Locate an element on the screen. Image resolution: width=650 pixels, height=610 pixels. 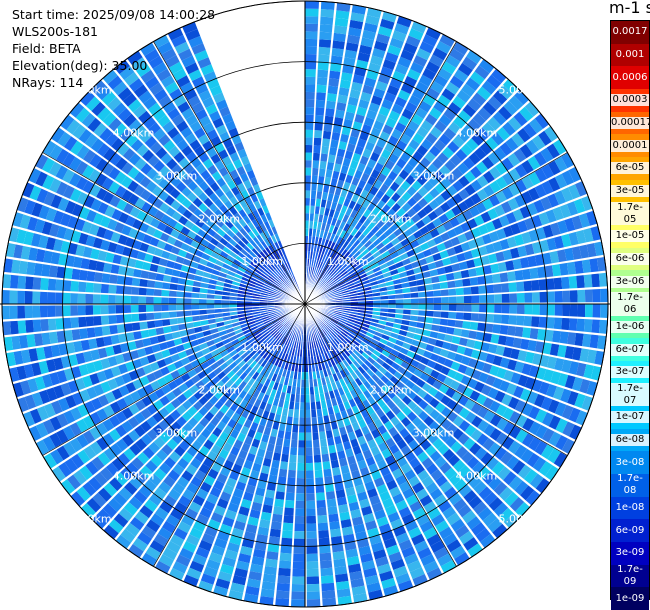
colorbar-cell: 1.7e-08 is located at coordinates (630, 485).